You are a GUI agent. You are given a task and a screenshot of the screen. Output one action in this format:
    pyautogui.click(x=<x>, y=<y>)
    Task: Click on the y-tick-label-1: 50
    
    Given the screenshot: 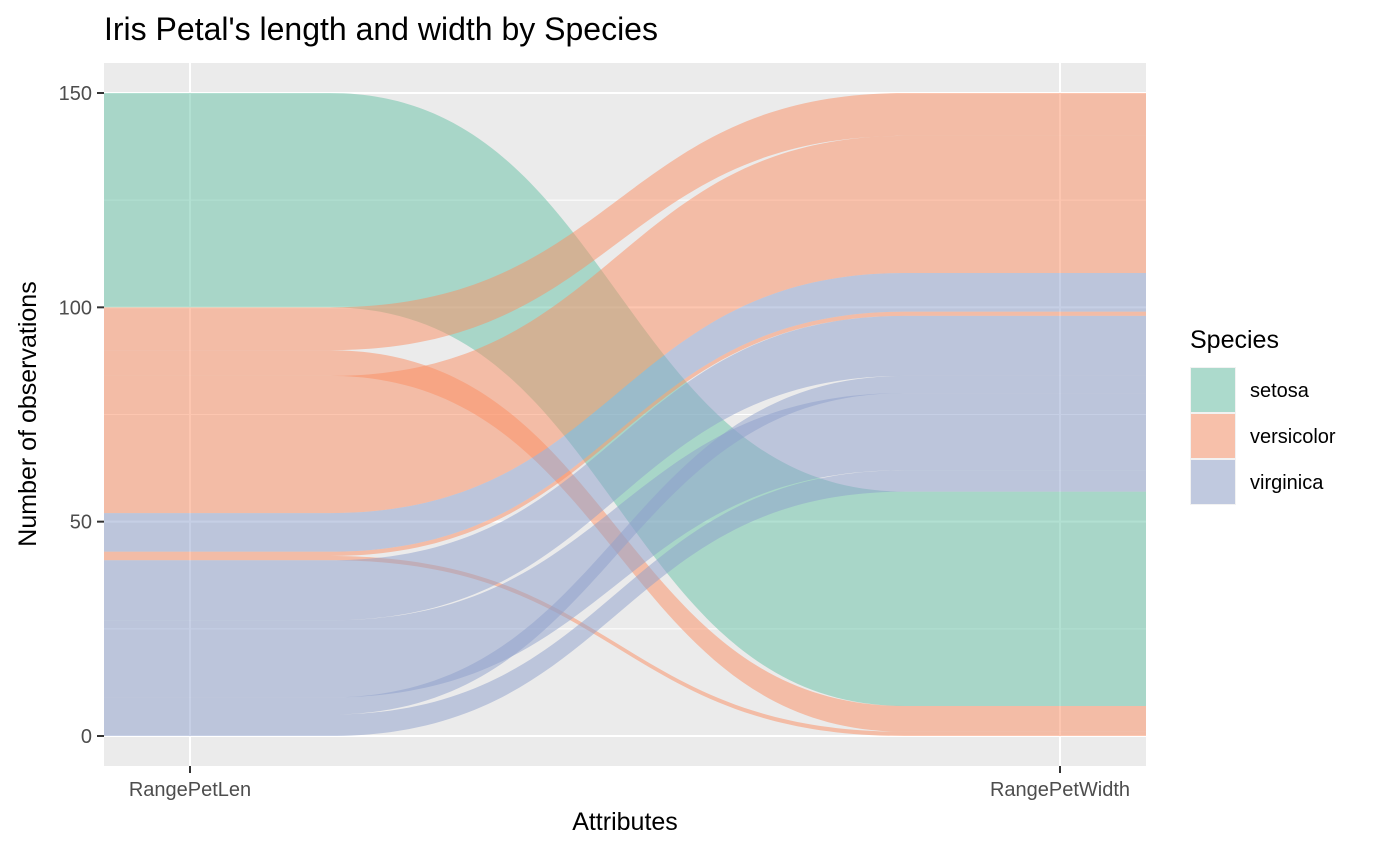 What is the action you would take?
    pyautogui.click(x=81, y=523)
    